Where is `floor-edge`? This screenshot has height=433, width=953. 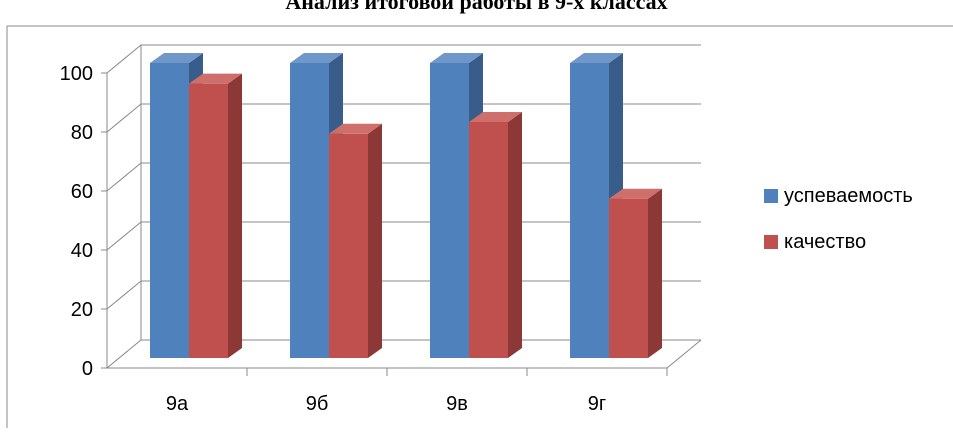
floor-edge is located at coordinates (684, 354).